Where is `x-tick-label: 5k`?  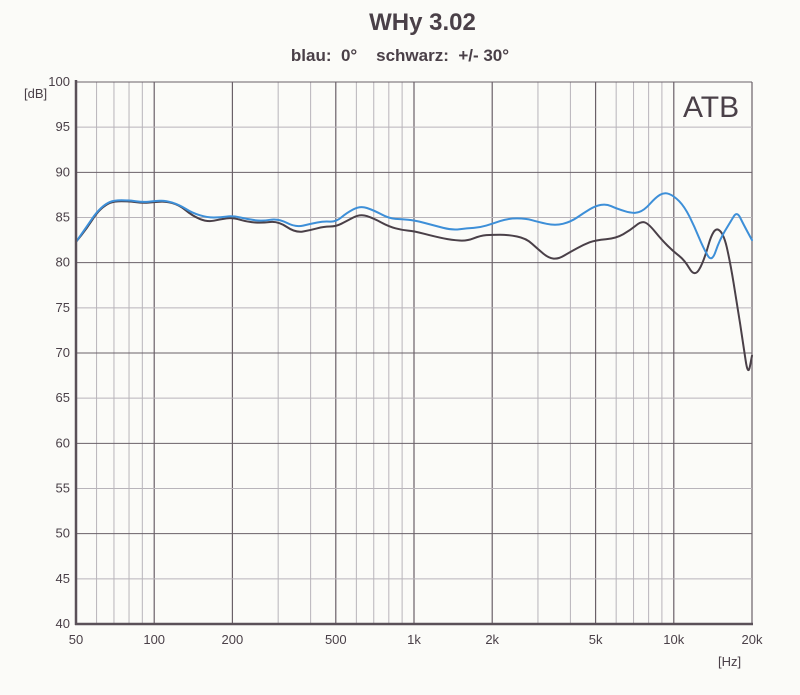
x-tick-label: 5k is located at coordinates (596, 639).